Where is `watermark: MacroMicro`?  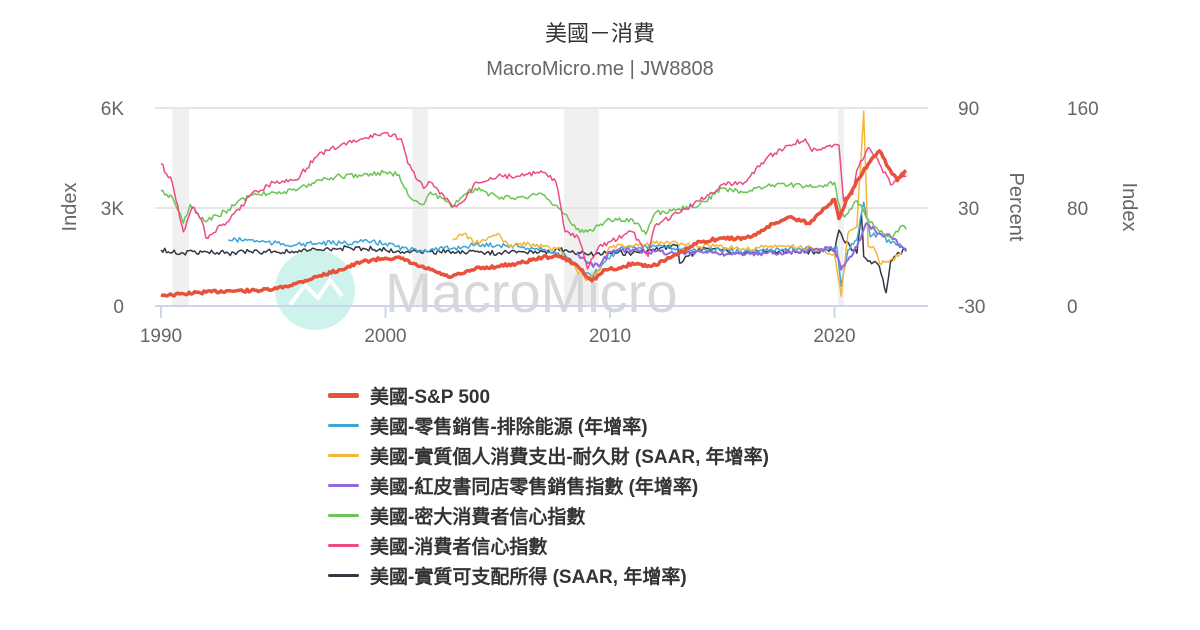 watermark: MacroMicro is located at coordinates (476, 290).